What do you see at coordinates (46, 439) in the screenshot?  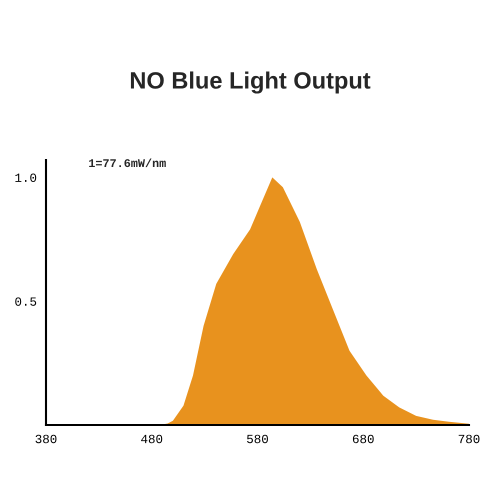 I see `x-tick-label: 380` at bounding box center [46, 439].